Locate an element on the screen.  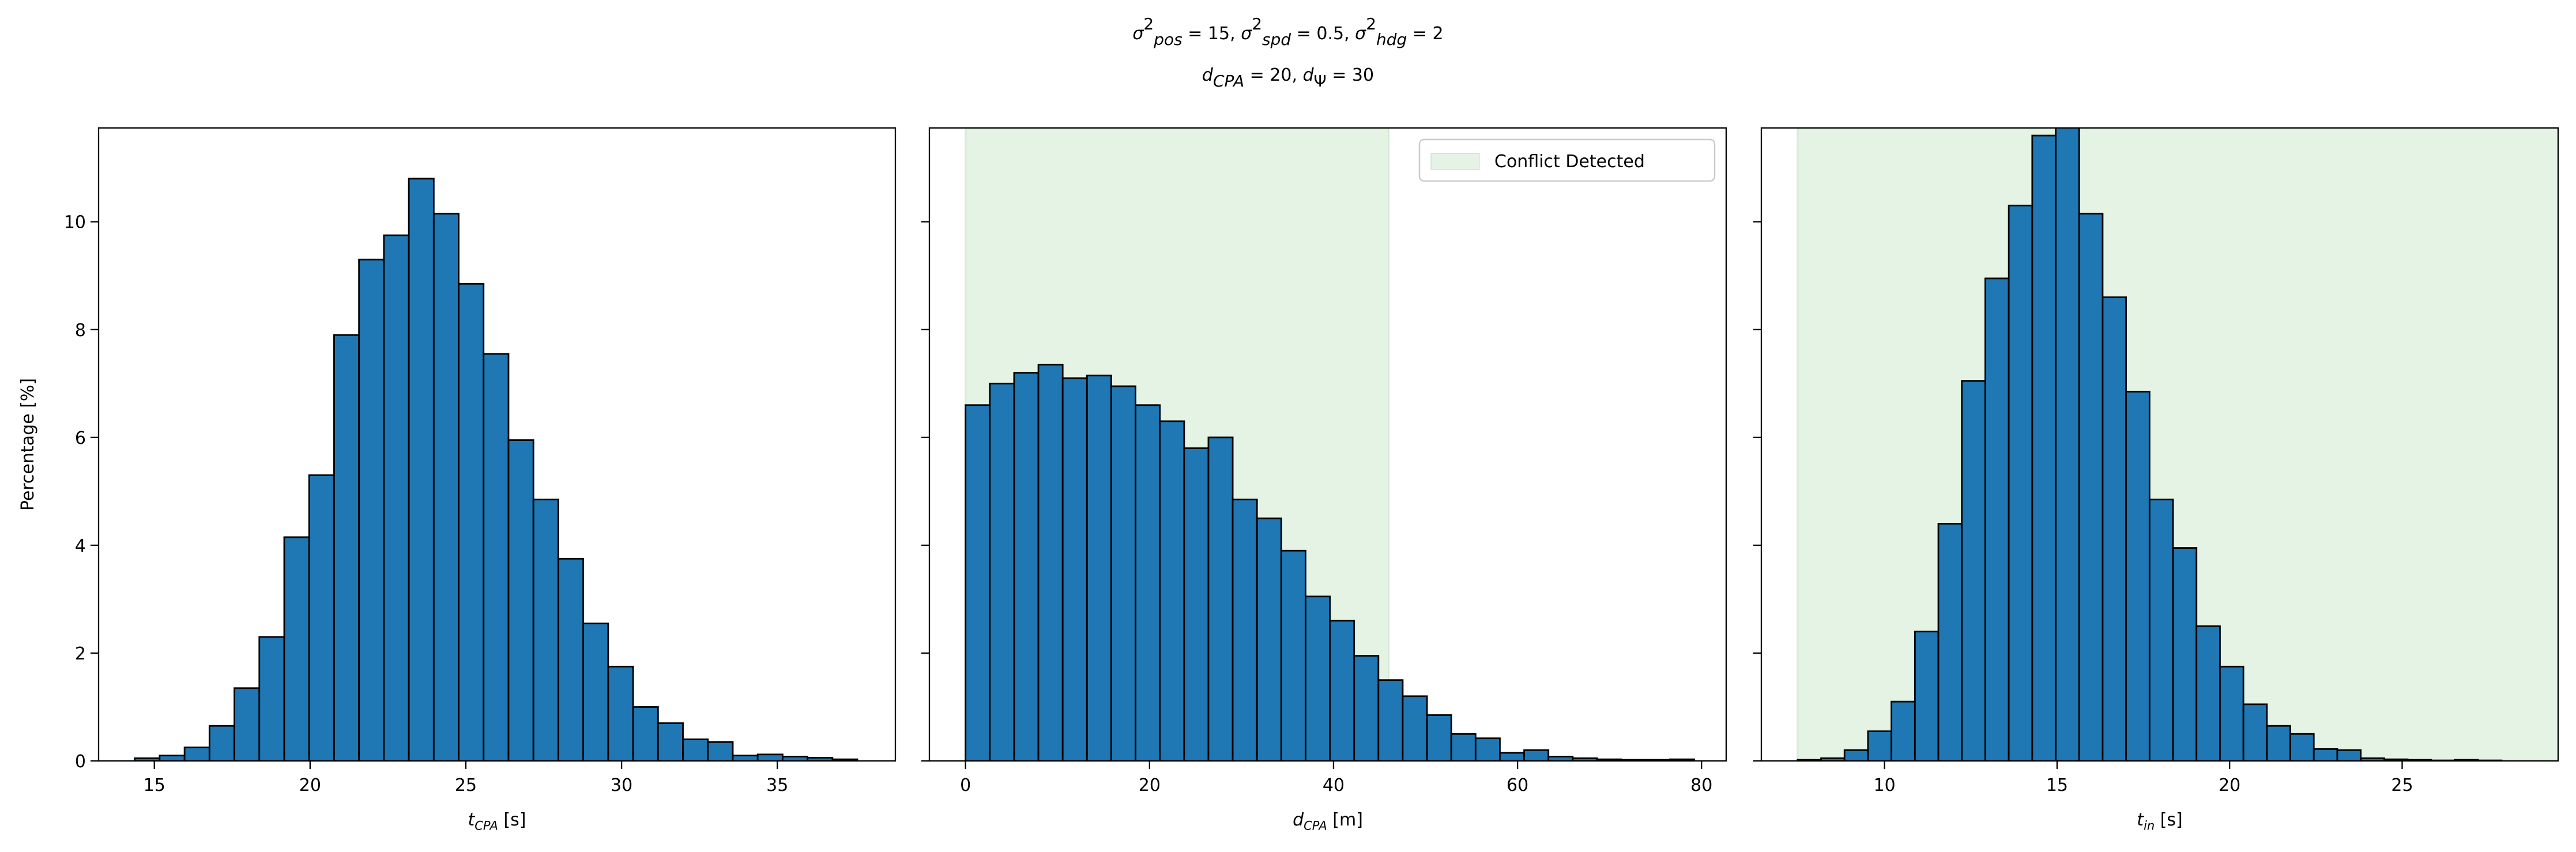
text-segment: in is located at coordinates (2149, 826).